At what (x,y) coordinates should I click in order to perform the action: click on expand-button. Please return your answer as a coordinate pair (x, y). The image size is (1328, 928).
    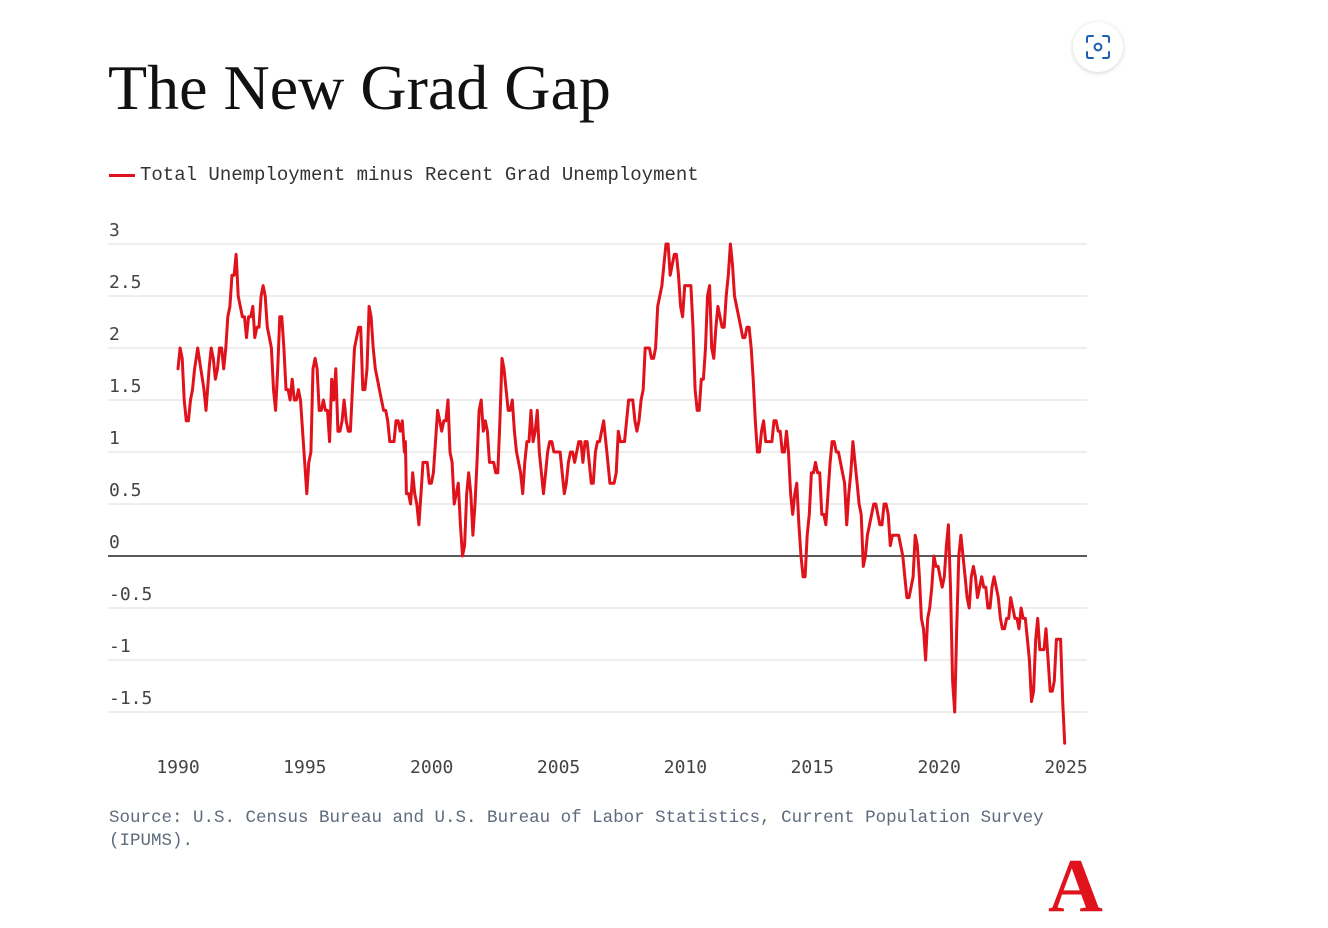
    Looking at the image, I should click on (1098, 47).